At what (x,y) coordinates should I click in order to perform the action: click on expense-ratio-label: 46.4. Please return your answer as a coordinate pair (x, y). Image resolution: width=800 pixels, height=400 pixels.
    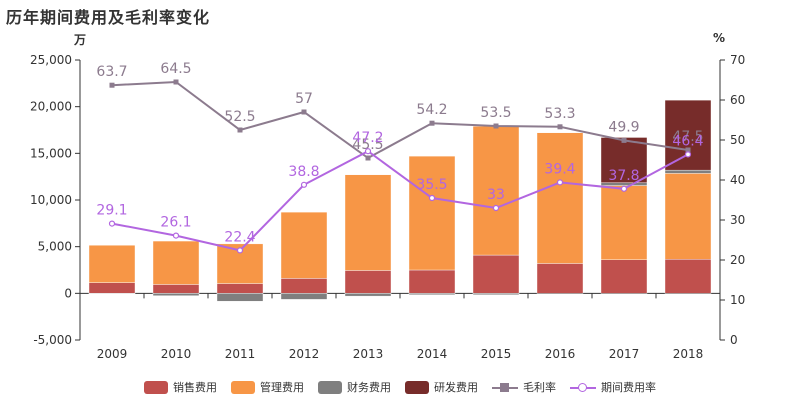
    Looking at the image, I should click on (687, 141).